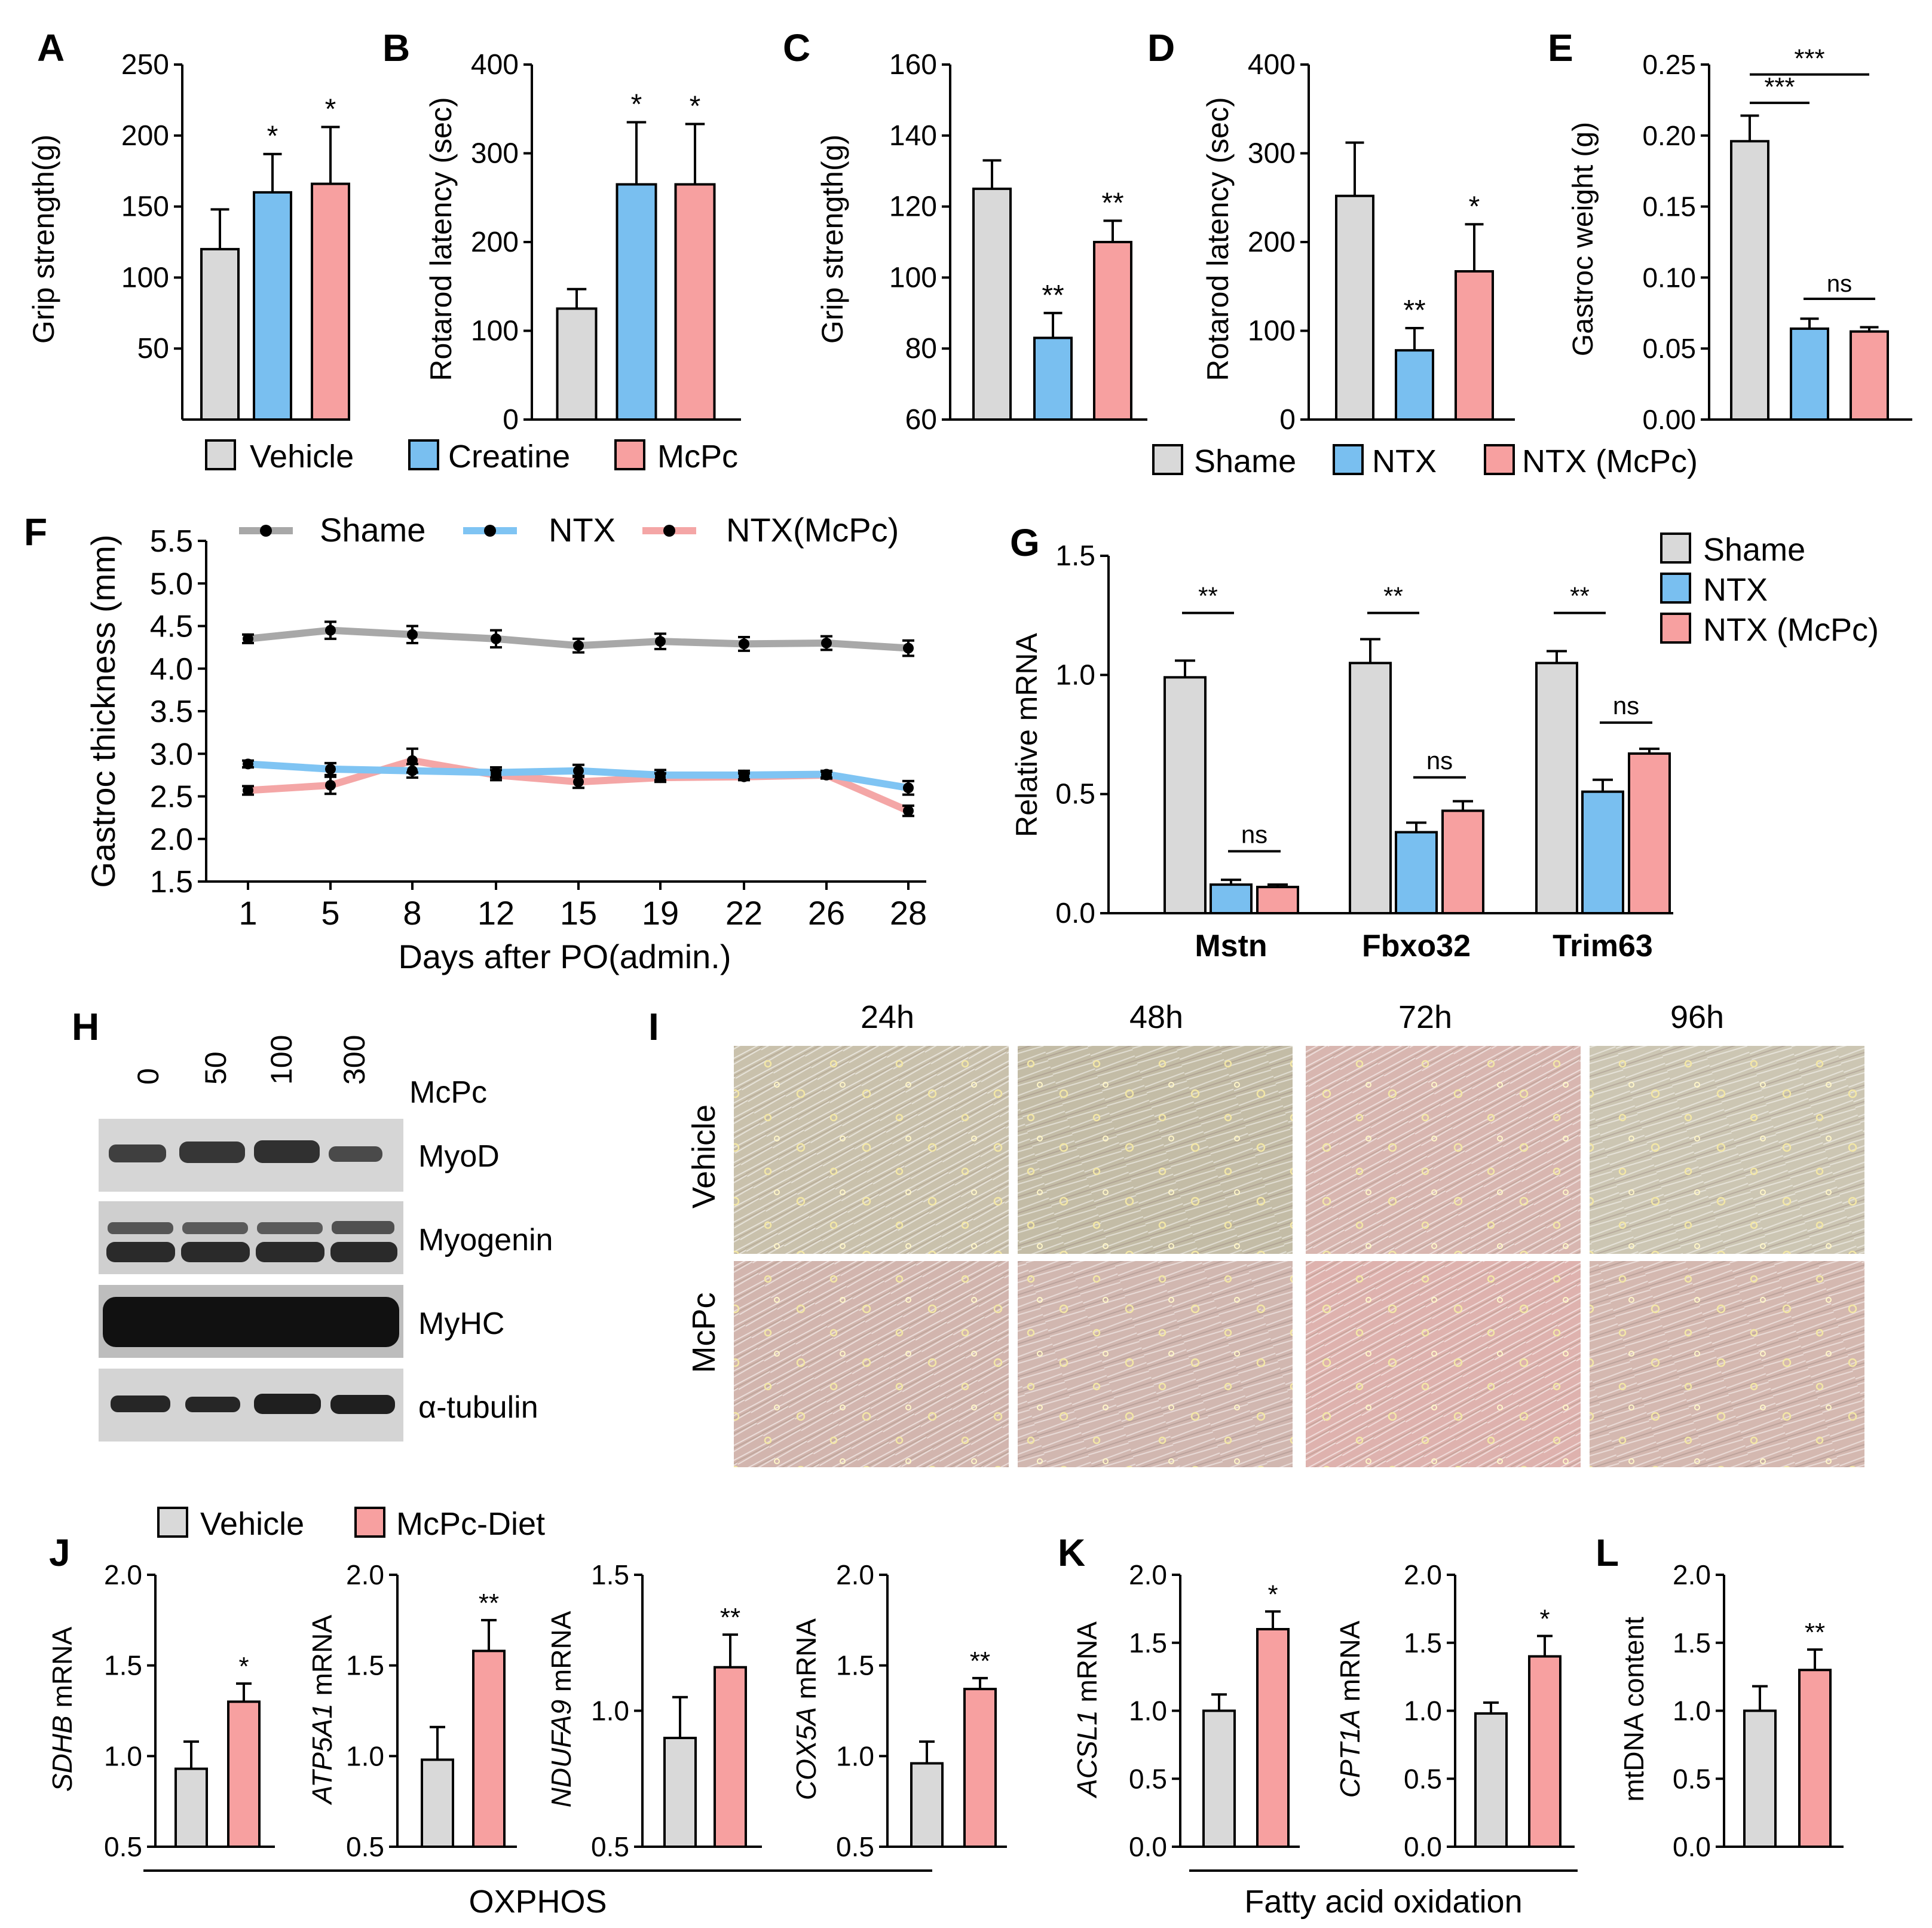  Describe the element at coordinates (583, 242) in the screenshot. I see `chart-b: 0 100 200 300 400 * * Rotarod latency (sec)` at that location.